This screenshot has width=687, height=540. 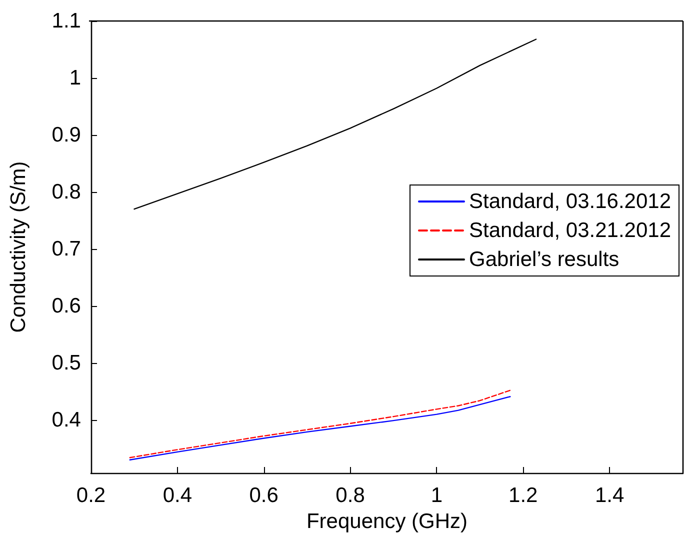 I want to click on y-tick-label: 0.9, so click(x=66, y=134).